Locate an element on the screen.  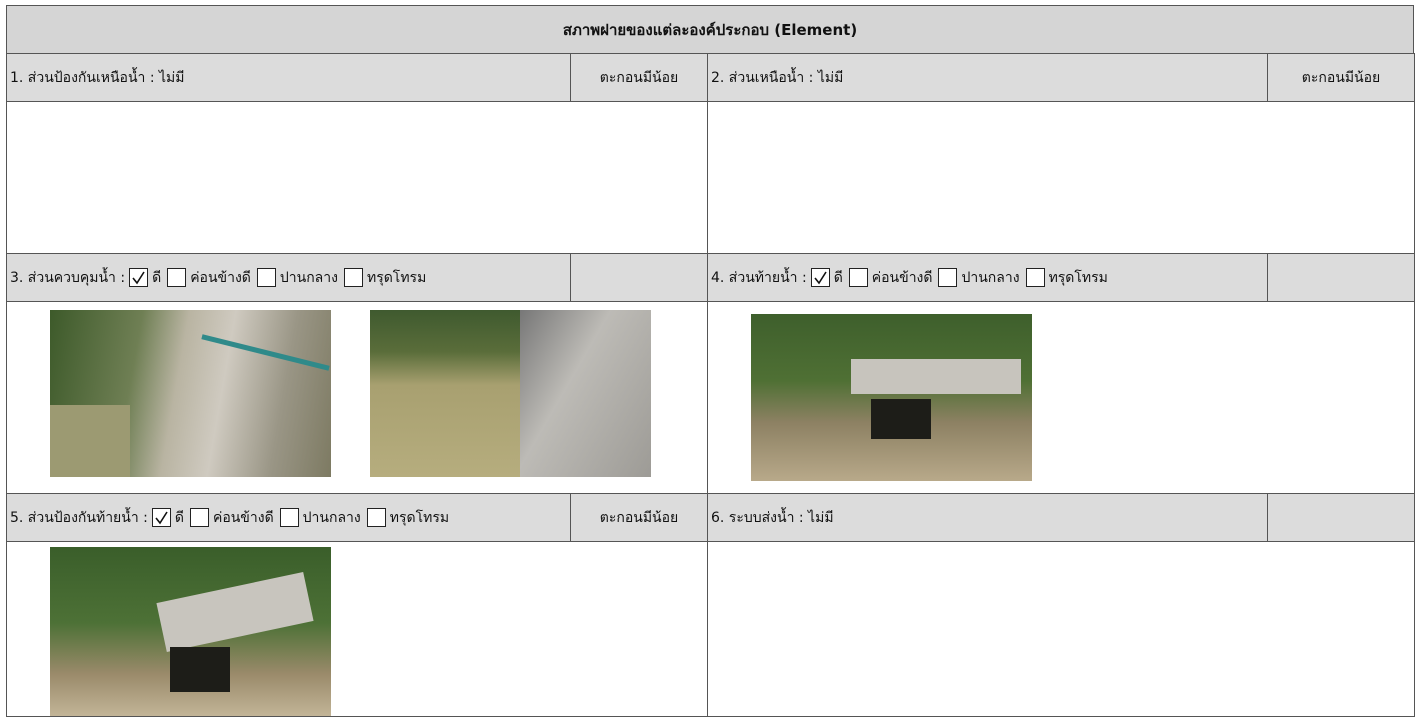
section-label: 3. ส่วนควบคุมน้ำ : is located at coordinates (68, 277).